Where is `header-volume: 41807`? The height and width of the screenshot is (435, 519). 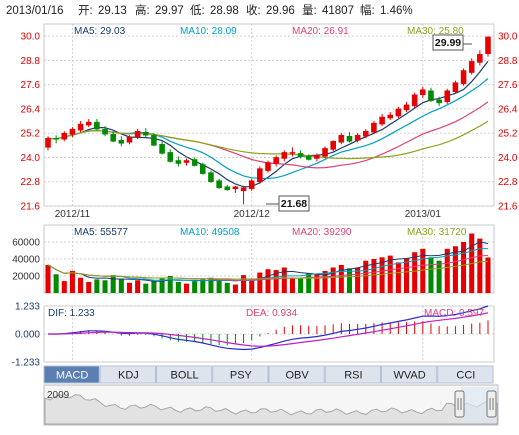 header-volume: 41807 is located at coordinates (338, 11).